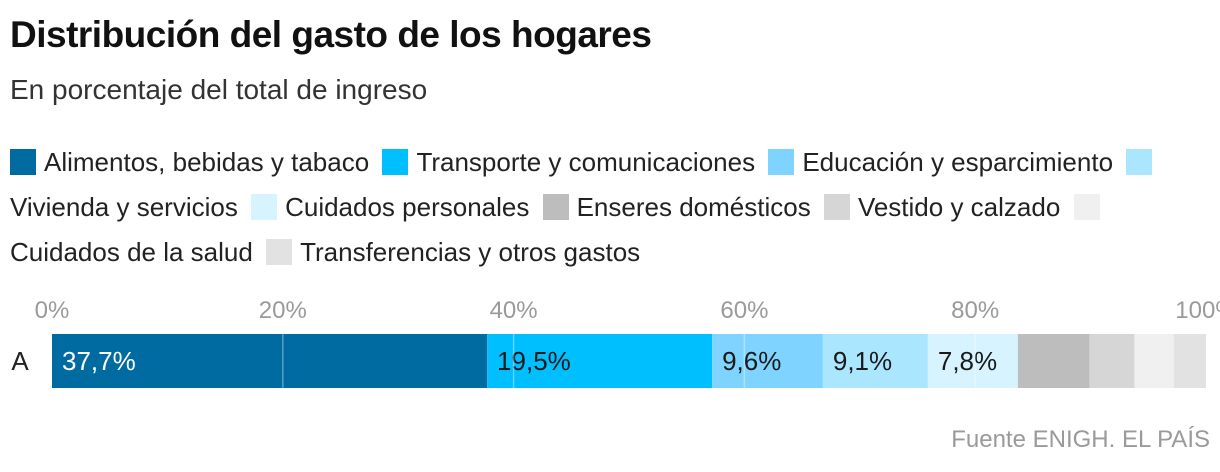  Describe the element at coordinates (693, 207) in the screenshot. I see `legend-label: Enseres domésticos` at that location.